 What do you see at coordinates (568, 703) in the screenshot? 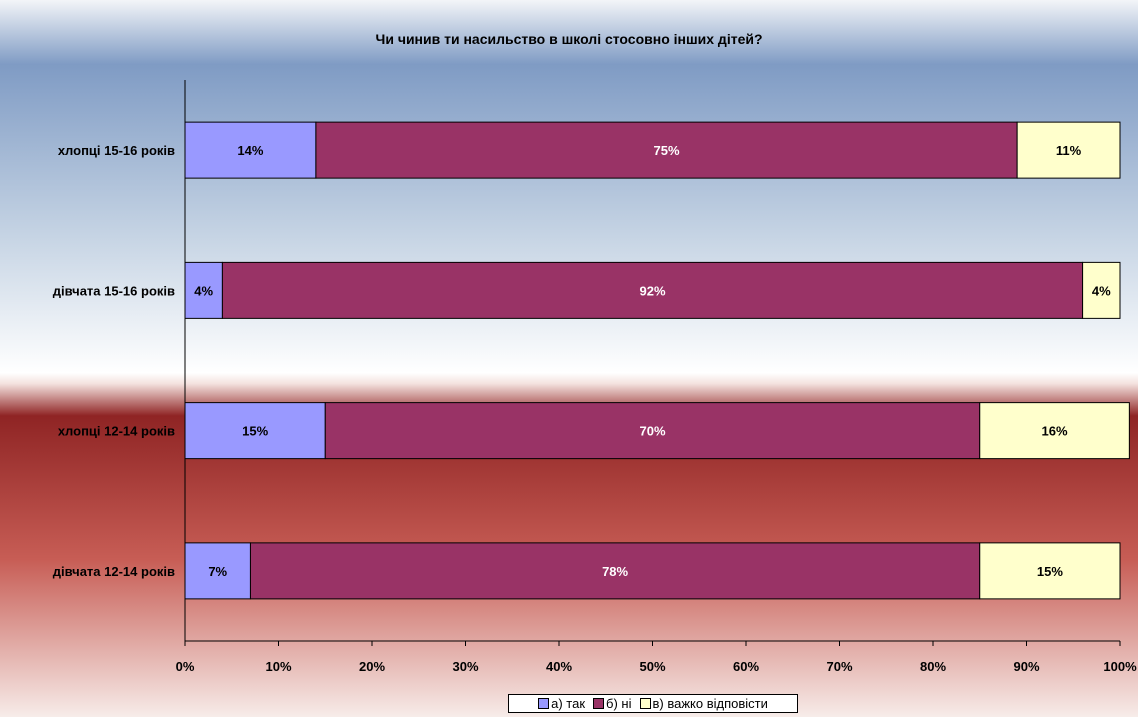
I see `legend-label-yes: а) так` at bounding box center [568, 703].